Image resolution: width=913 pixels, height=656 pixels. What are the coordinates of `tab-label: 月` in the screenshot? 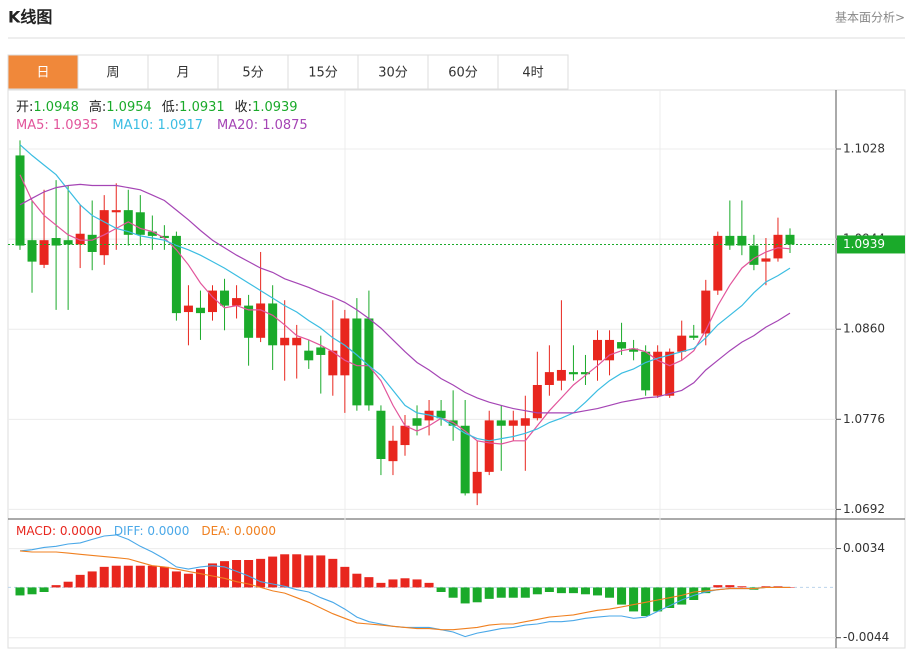 It's located at (182, 73).